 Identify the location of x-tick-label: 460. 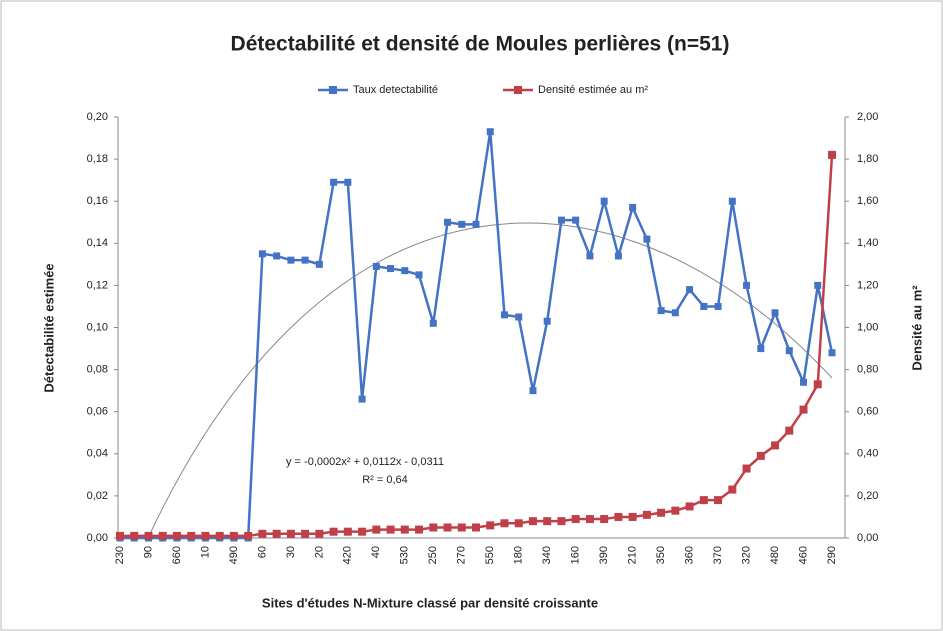
(803, 555).